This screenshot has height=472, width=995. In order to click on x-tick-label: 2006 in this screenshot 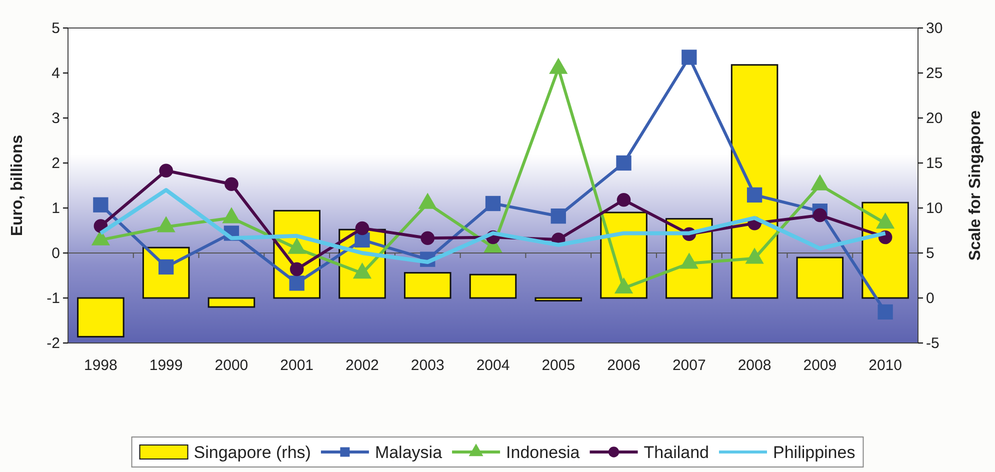, I will do `click(623, 365)`.